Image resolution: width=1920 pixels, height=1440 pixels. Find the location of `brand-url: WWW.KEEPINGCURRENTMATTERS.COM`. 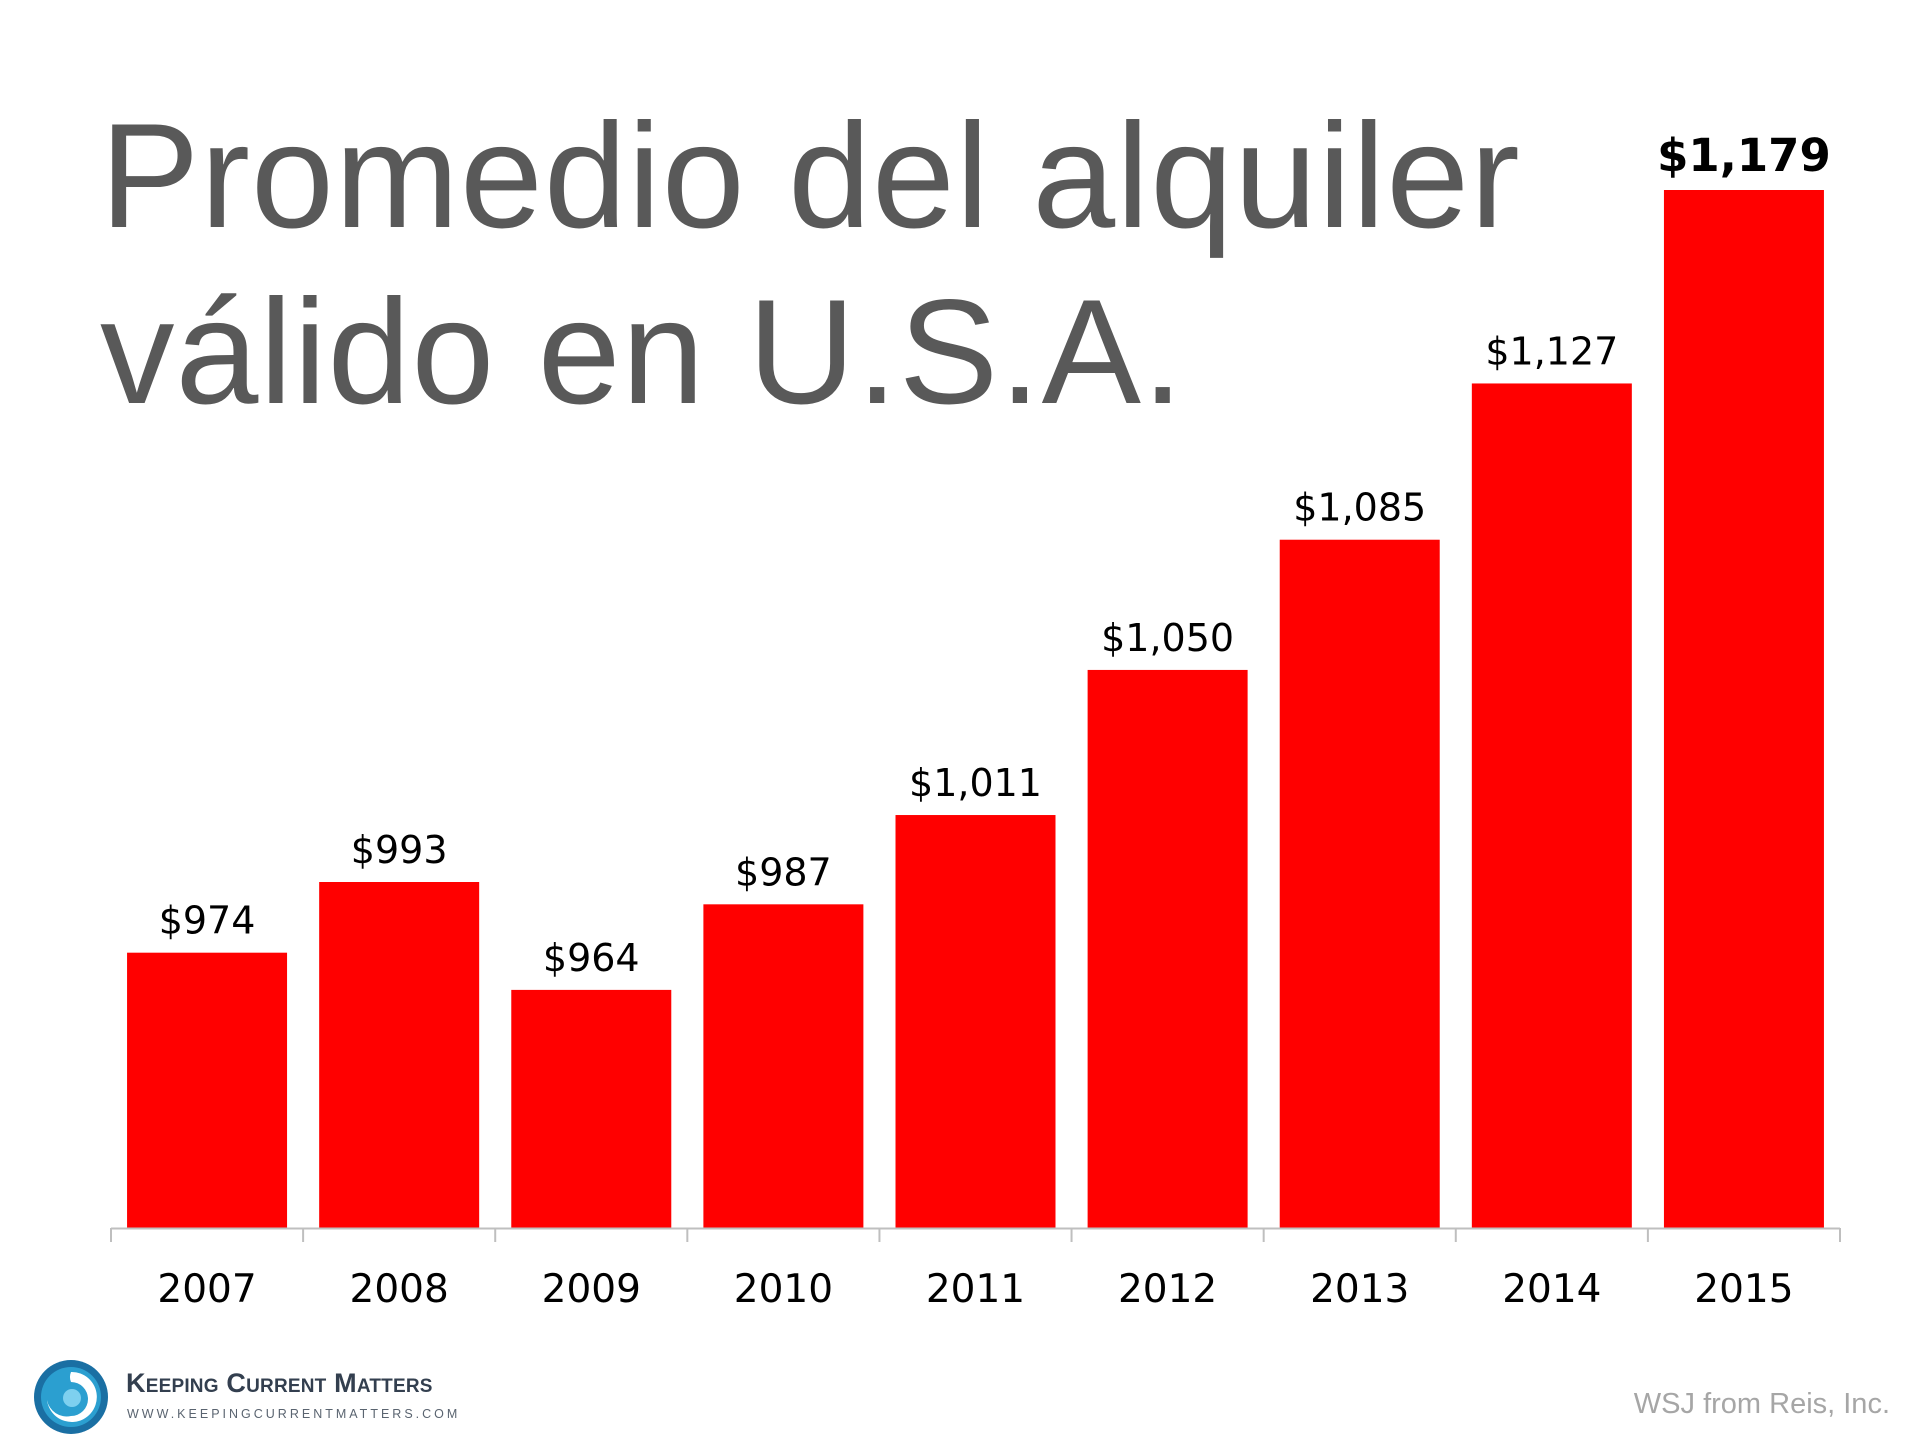

brand-url: WWW.KEEPINGCURRENTMATTERS.COM is located at coordinates (294, 1414).